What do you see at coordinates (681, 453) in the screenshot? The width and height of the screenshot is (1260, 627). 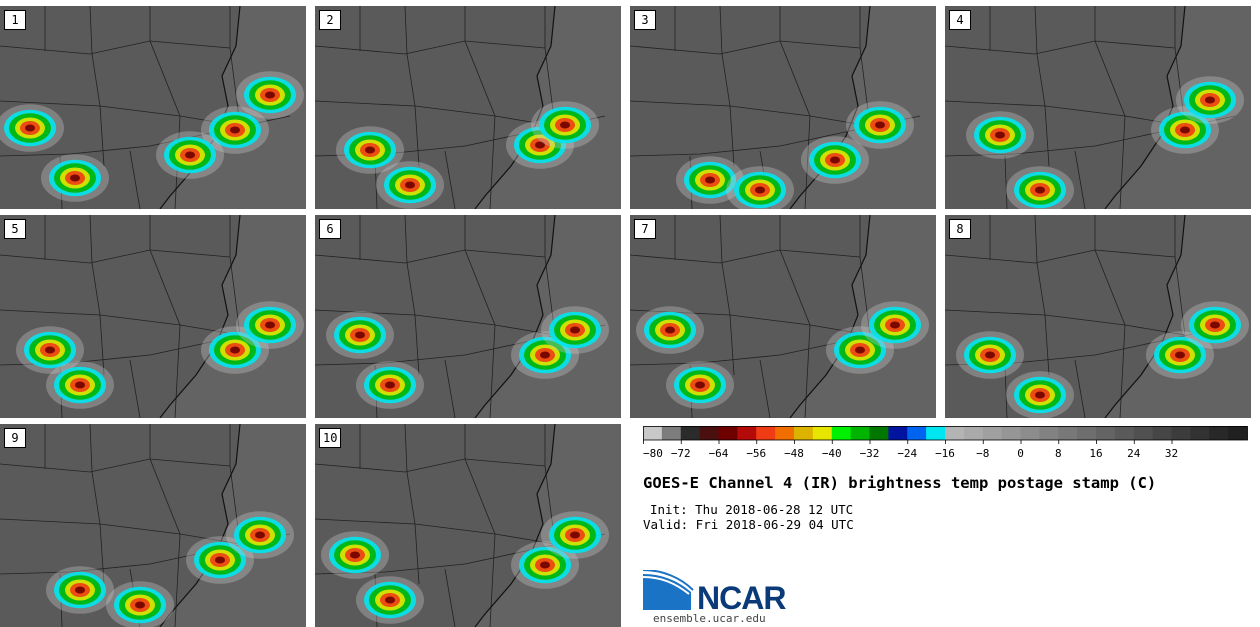 I see `colorbar-tick-label: −72` at bounding box center [681, 453].